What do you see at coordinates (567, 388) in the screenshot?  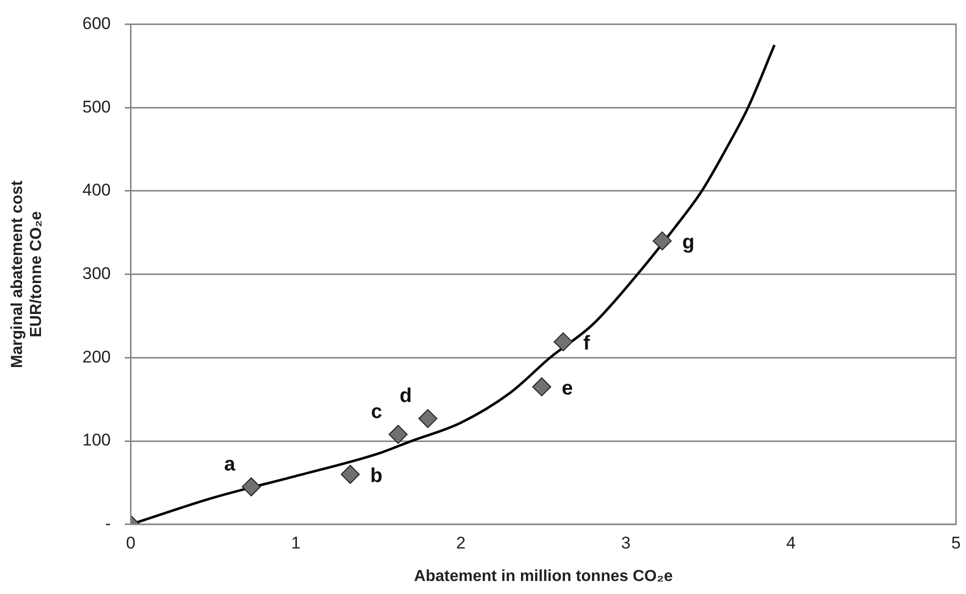 I see `annotation: e` at bounding box center [567, 388].